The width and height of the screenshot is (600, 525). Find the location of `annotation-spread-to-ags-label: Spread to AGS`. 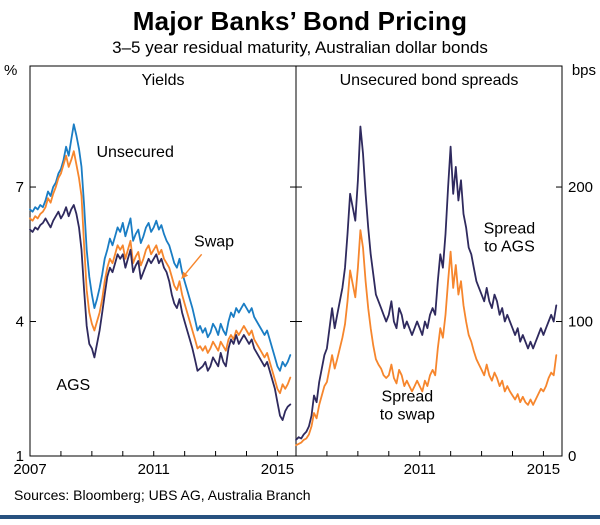

annotation-spread-to-ags-label: Spread to AGS is located at coordinates (510, 237).